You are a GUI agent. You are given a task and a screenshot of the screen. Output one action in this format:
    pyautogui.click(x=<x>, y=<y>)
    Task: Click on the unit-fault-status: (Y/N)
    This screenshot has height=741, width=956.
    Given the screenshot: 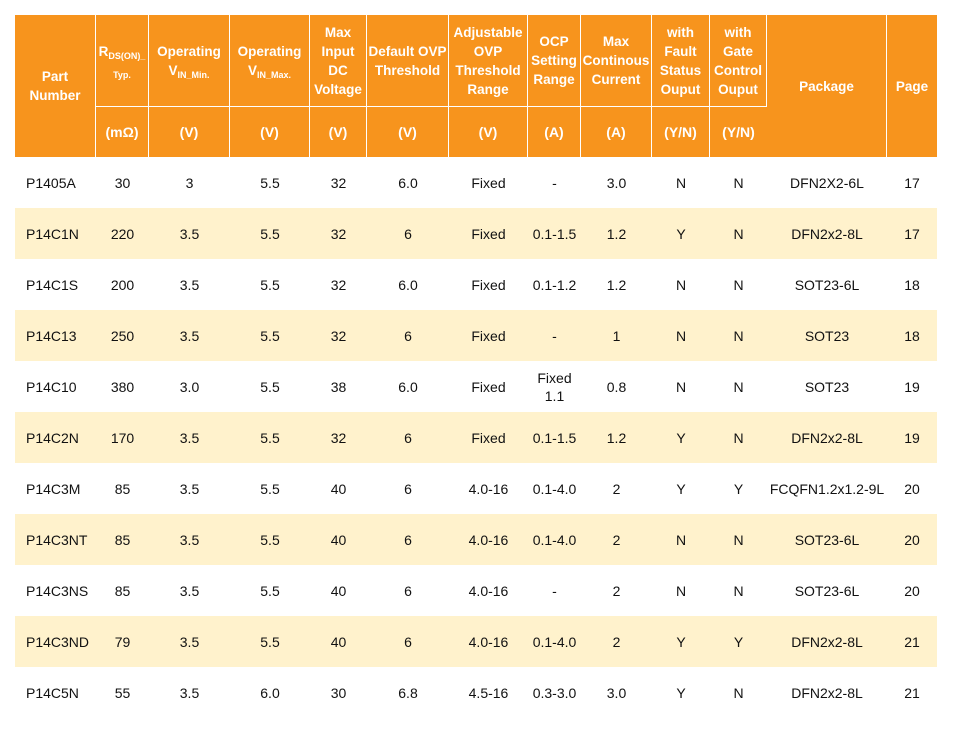 What is the action you would take?
    pyautogui.click(x=681, y=131)
    